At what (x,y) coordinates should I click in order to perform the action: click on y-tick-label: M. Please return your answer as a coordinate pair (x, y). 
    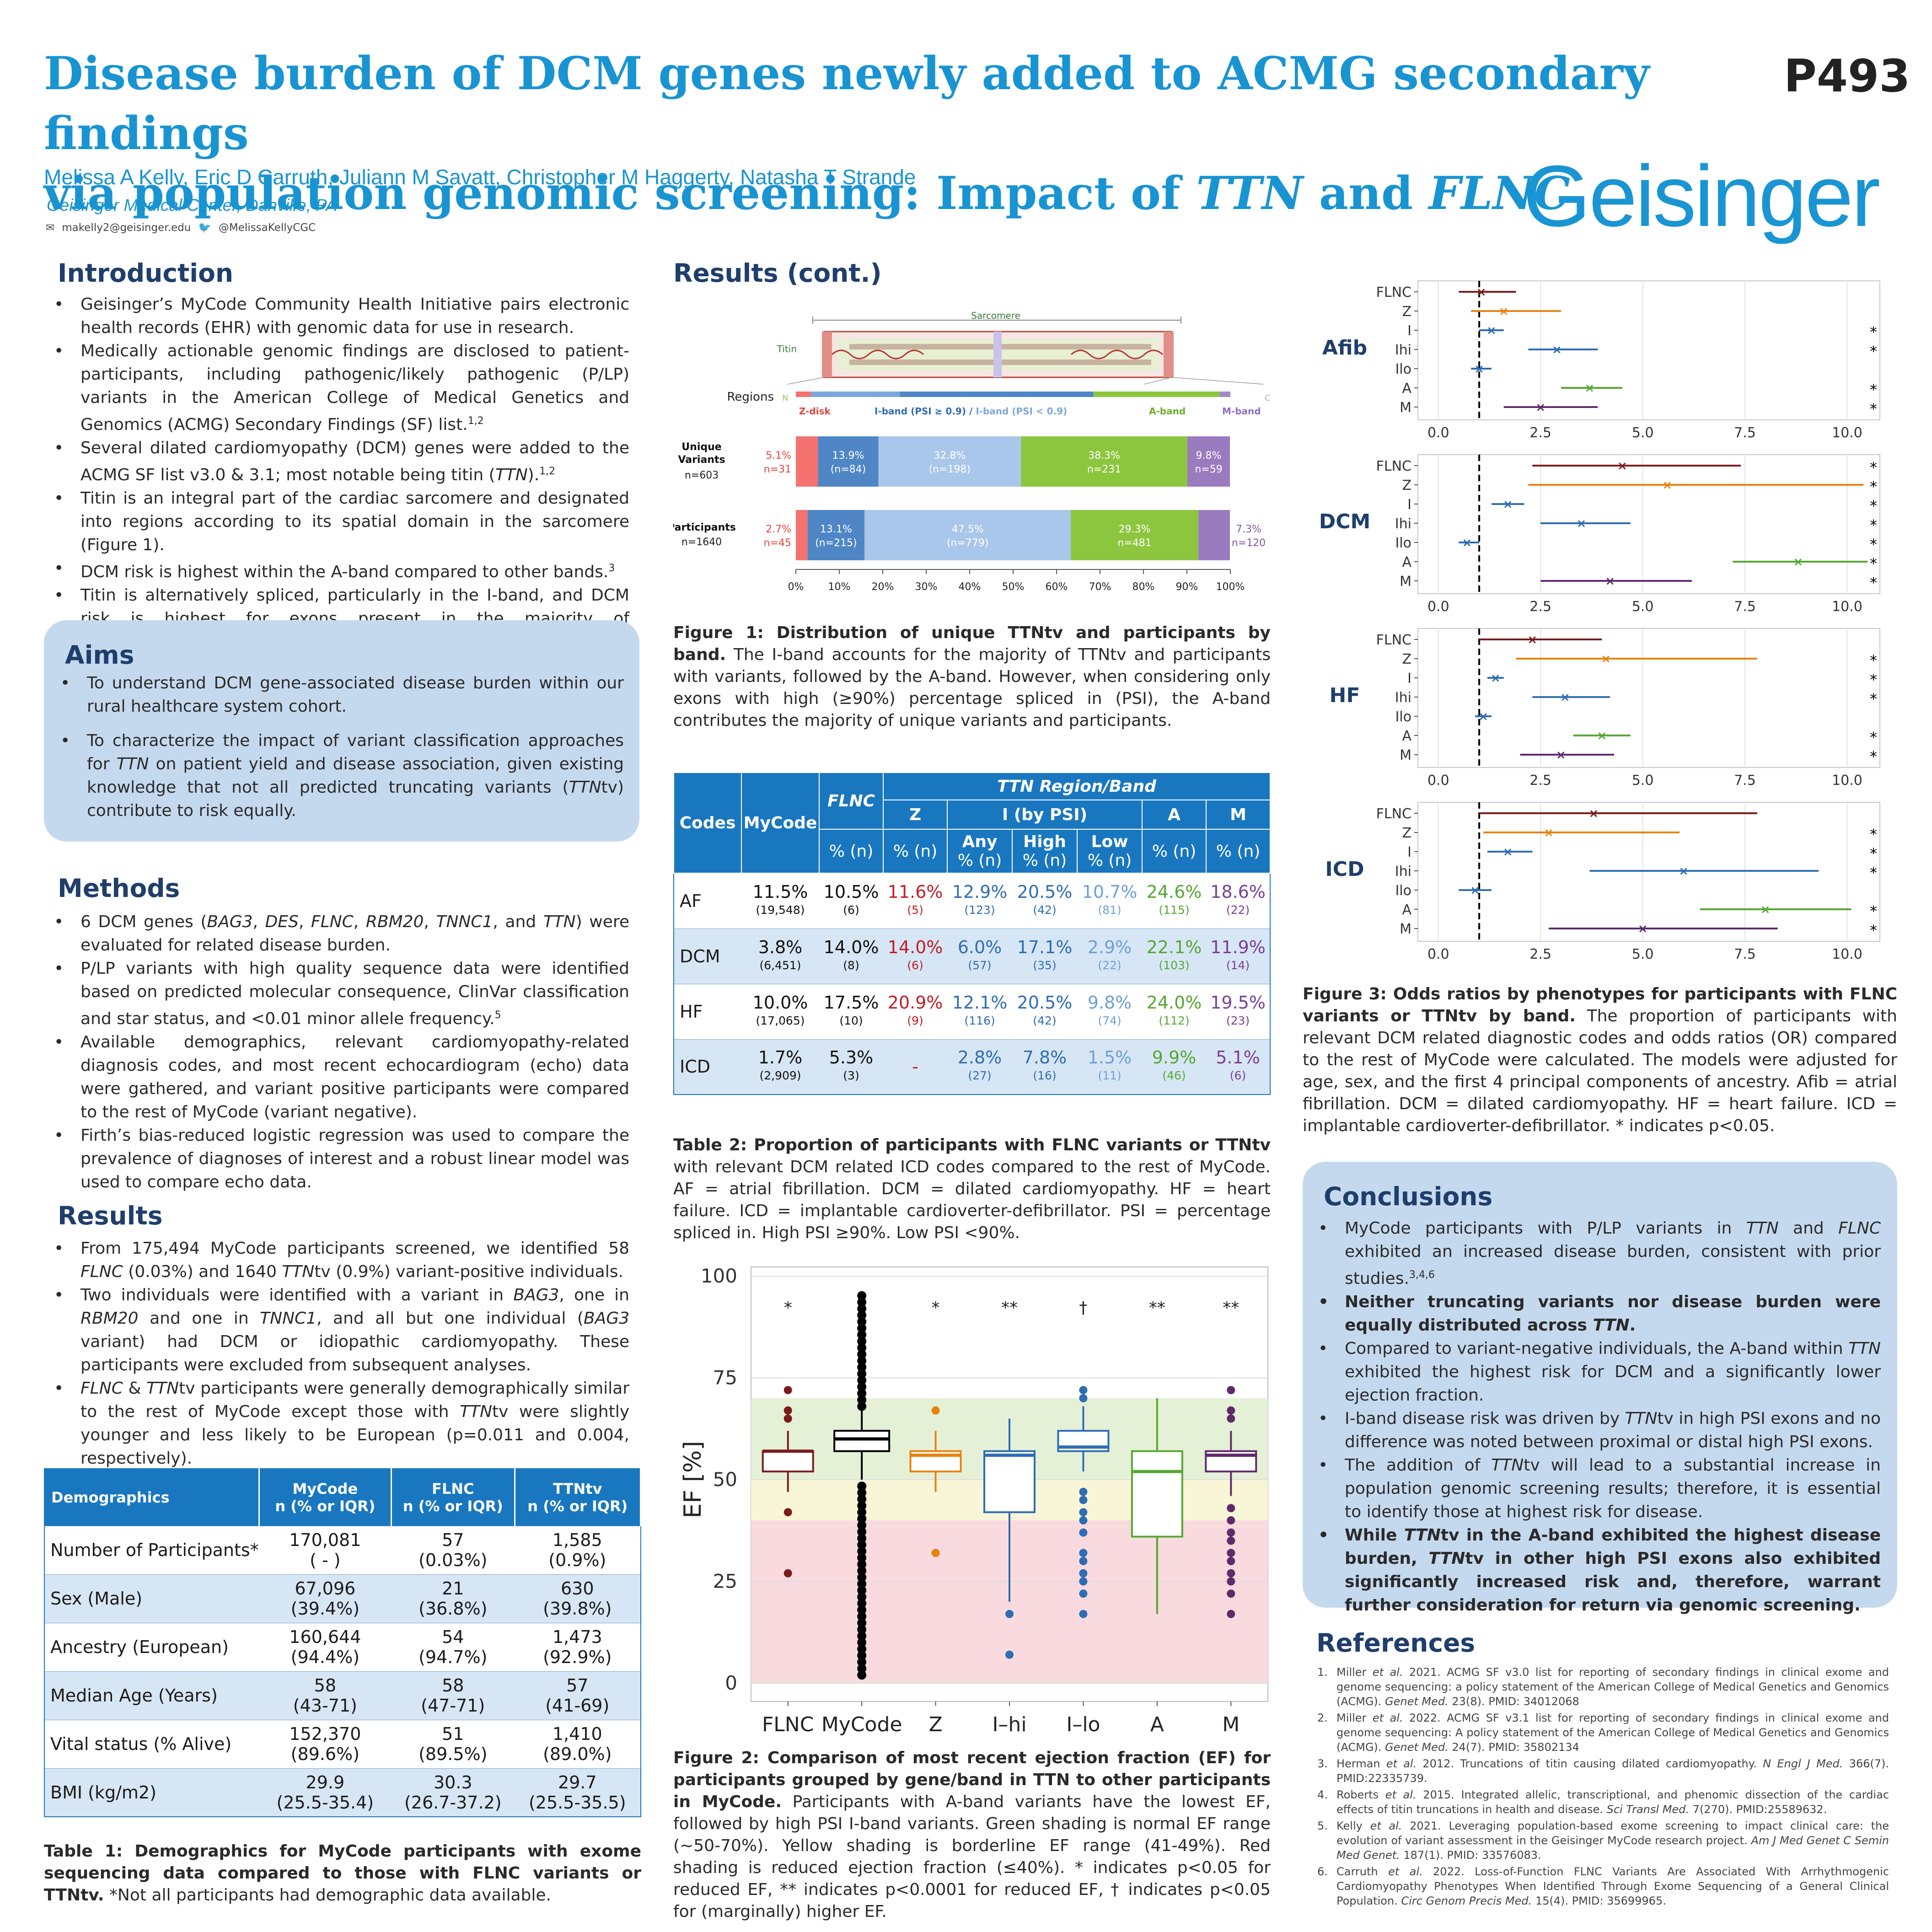
    Looking at the image, I should click on (1405, 929).